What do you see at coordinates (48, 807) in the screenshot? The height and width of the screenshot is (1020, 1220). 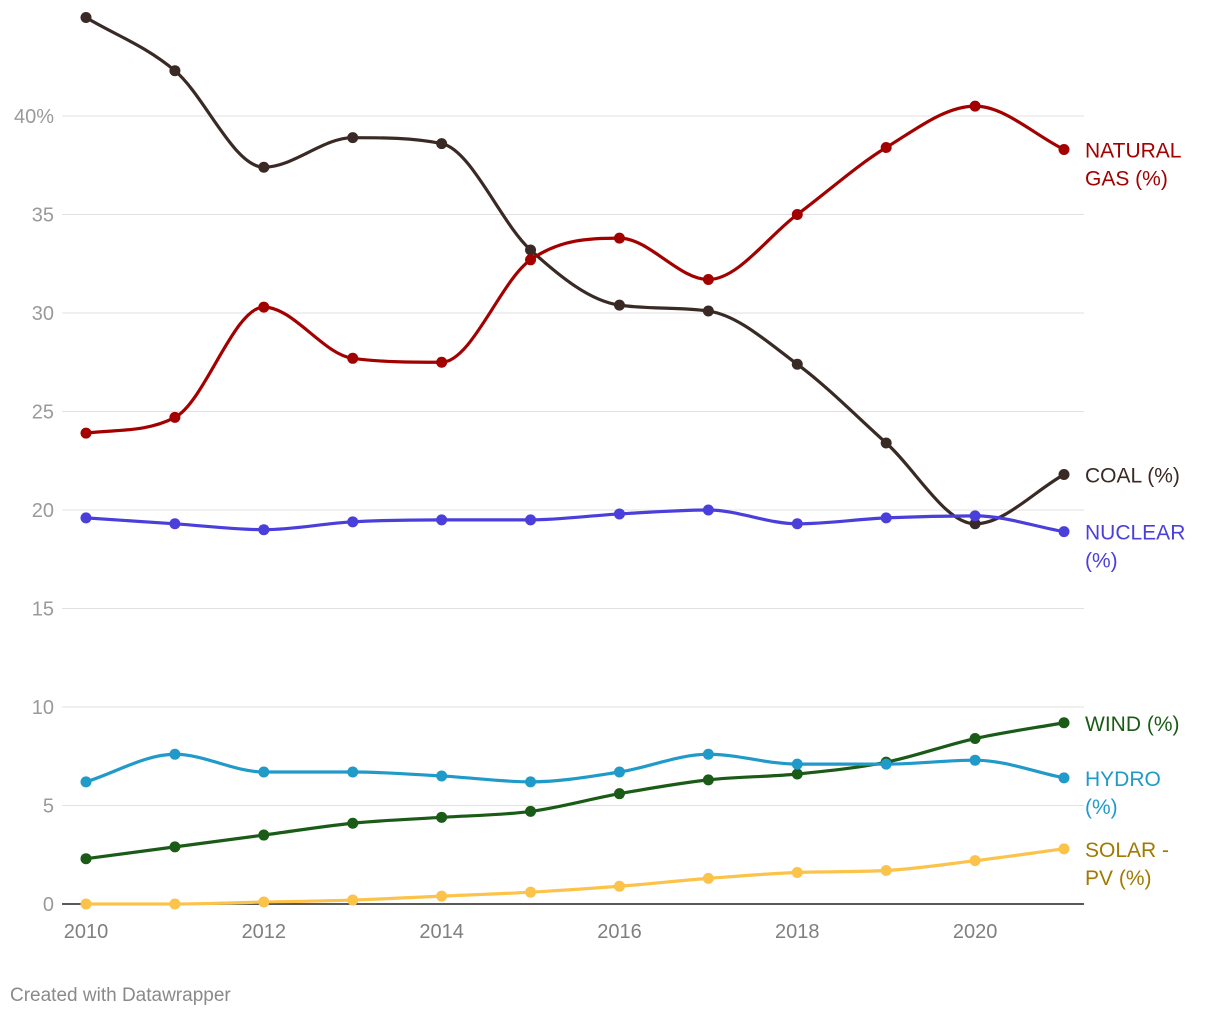 I see `y-tick-label: 5` at bounding box center [48, 807].